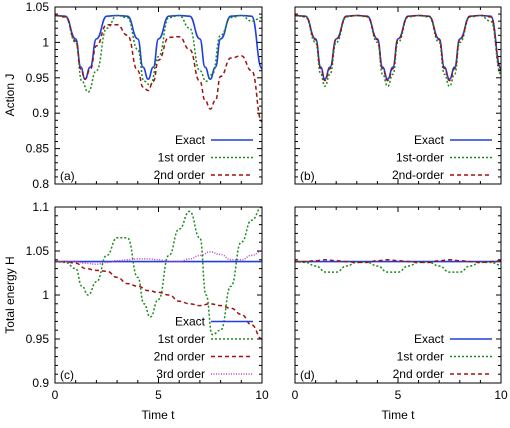  I want to click on panel-c-xtick-label-0: 0, so click(55, 395).